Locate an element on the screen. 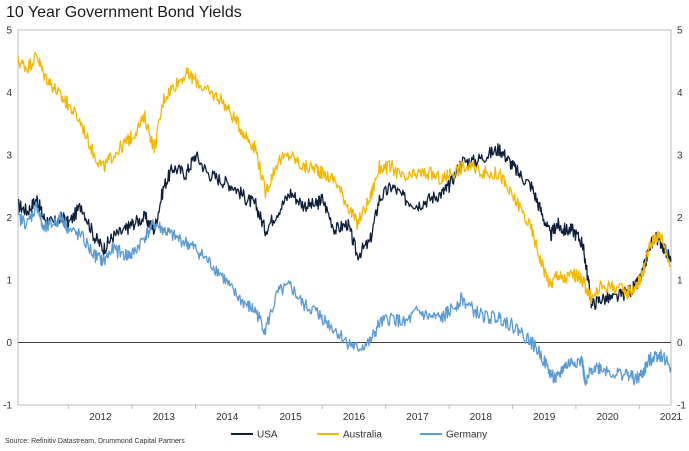  y-tick-label-right: 0 is located at coordinates (680, 343).